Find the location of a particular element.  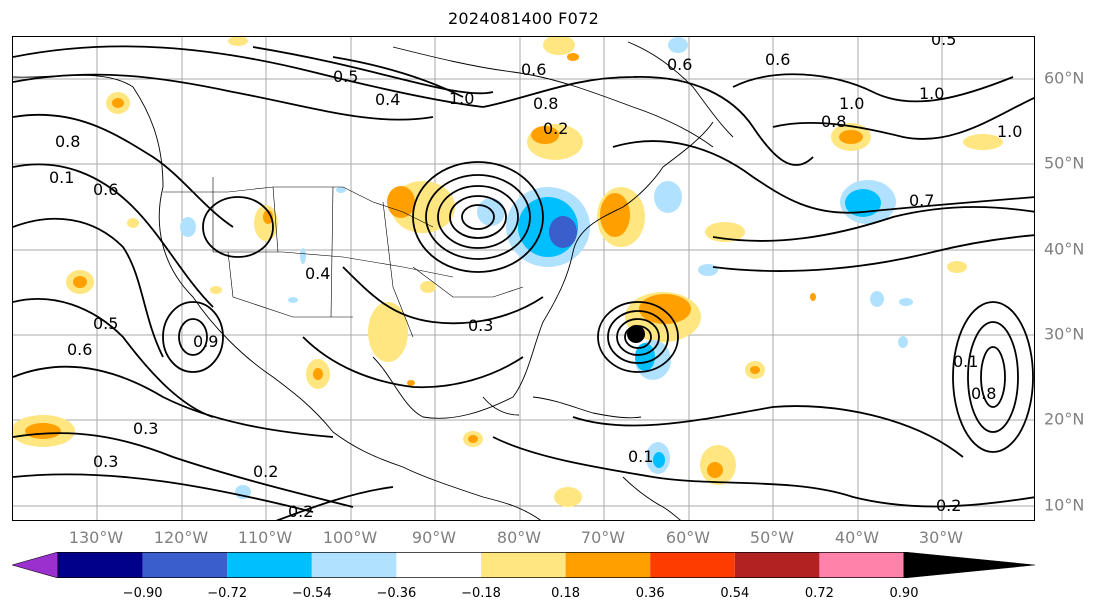

colorbar is located at coordinates (523, 565).